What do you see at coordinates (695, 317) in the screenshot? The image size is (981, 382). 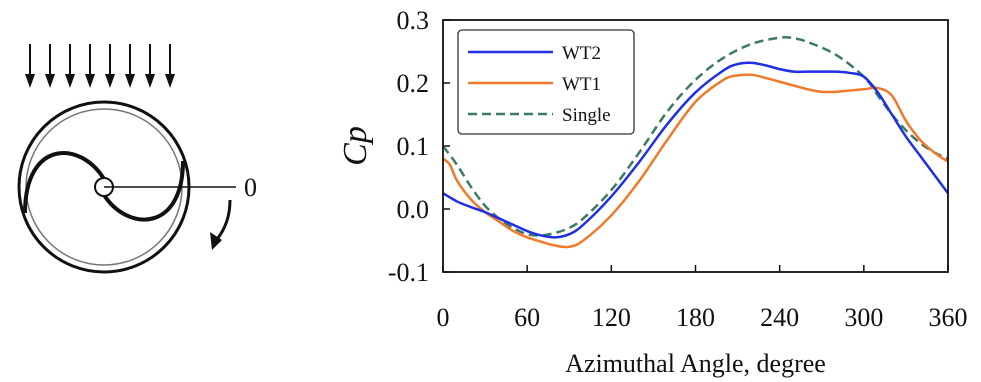 I see `x-tick-label: 180` at bounding box center [695, 317].